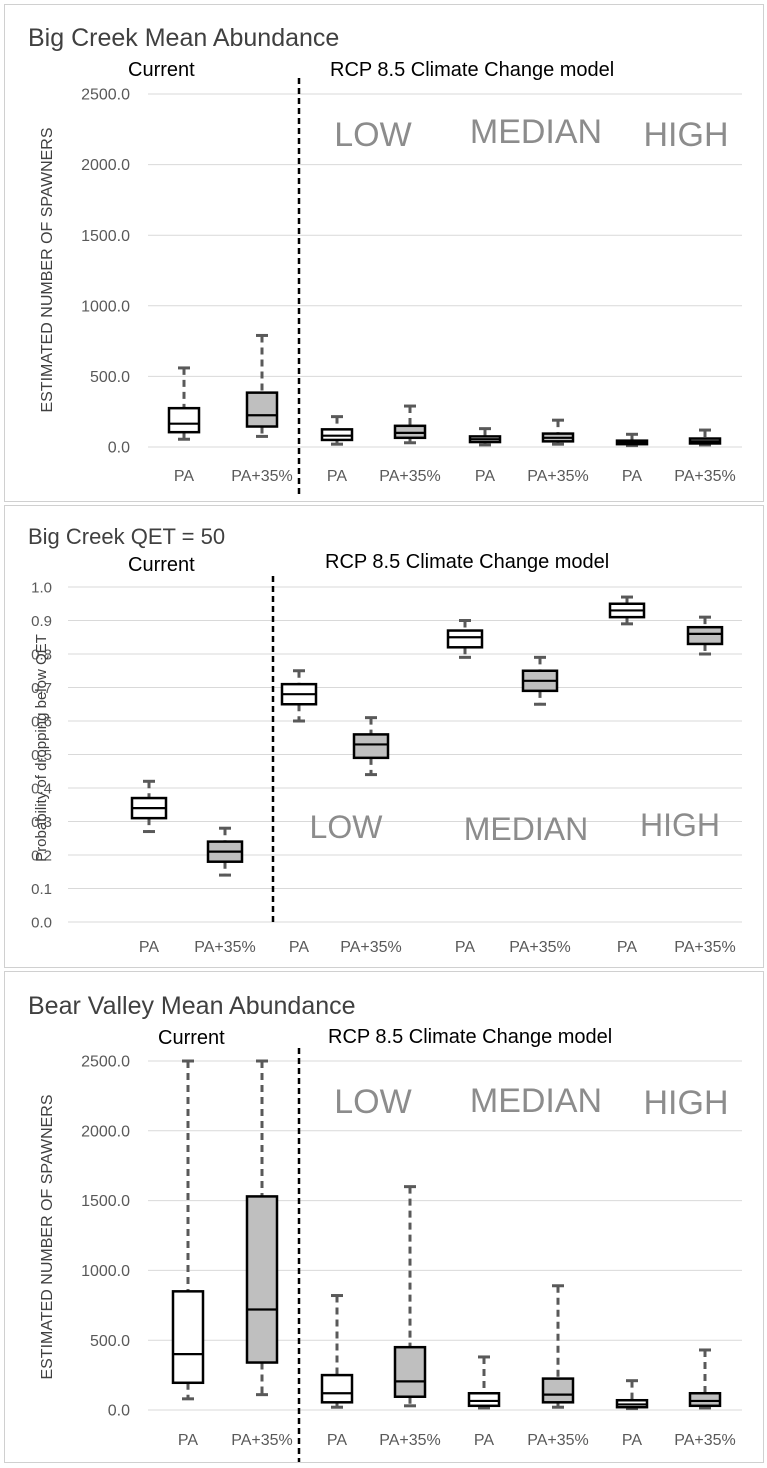 Image resolution: width=767 pixels, height=1468 pixels. I want to click on y-tick-label: 0.8, so click(41, 654).